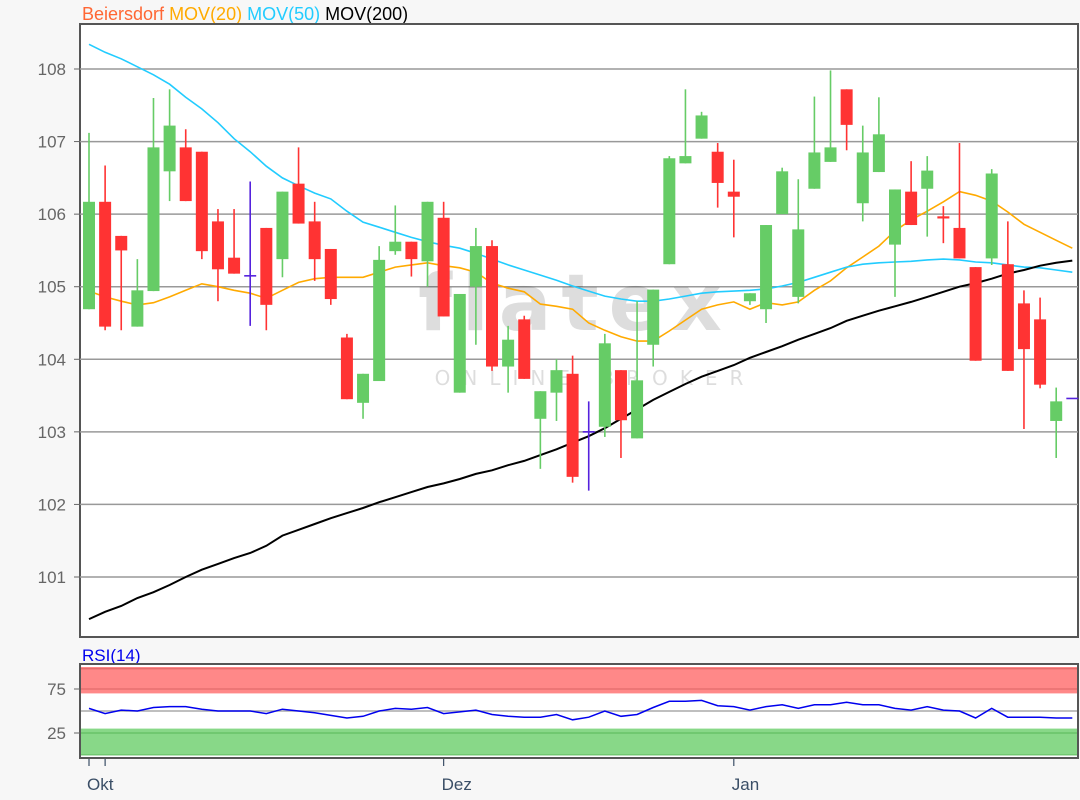  I want to click on legend-item-beiersdorf: Beiersdorf, so click(123, 14).